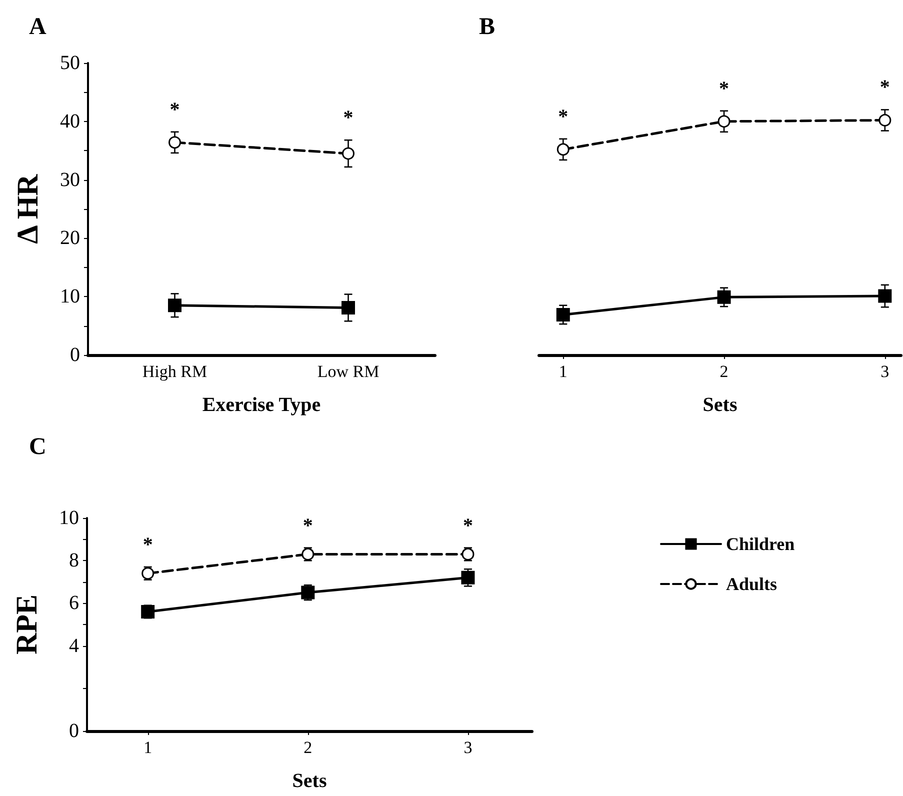  What do you see at coordinates (752, 584) in the screenshot?
I see `legend-label: Adults` at bounding box center [752, 584].